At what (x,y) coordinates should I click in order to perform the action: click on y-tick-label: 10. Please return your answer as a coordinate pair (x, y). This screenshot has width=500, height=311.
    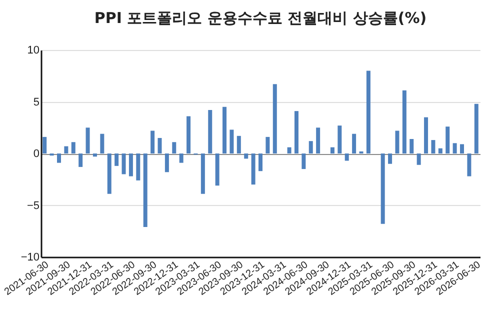
    Looking at the image, I should click on (33, 50).